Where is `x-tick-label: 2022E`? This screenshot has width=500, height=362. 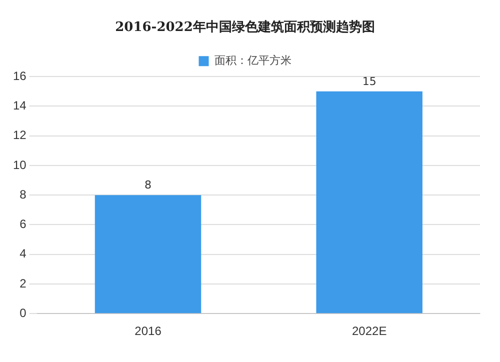 x-tick-label: 2022E is located at coordinates (369, 331).